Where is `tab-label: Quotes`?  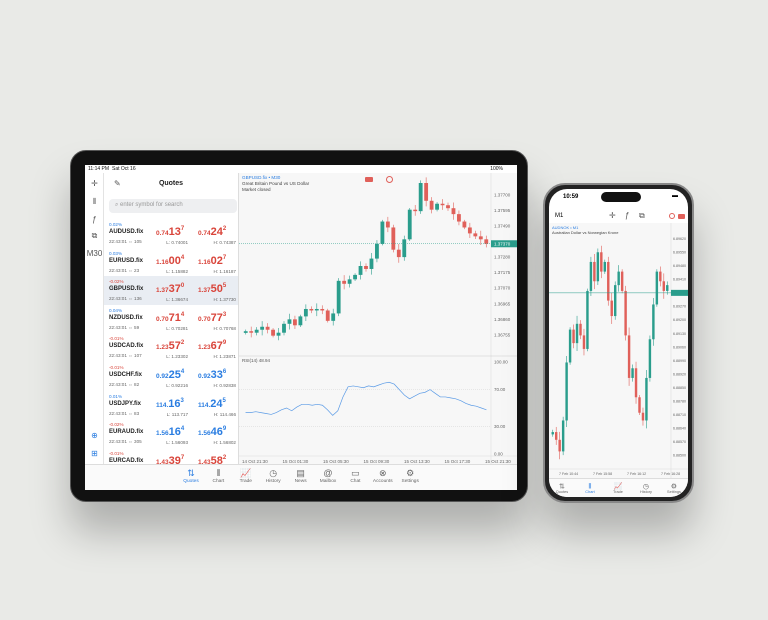
tab-label: Quotes is located at coordinates (562, 492).